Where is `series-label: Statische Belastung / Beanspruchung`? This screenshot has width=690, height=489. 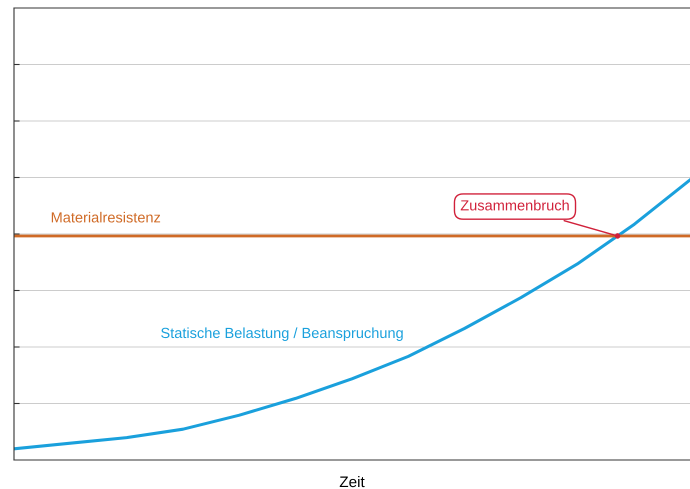 series-label: Statische Belastung / Beanspruchung is located at coordinates (282, 334).